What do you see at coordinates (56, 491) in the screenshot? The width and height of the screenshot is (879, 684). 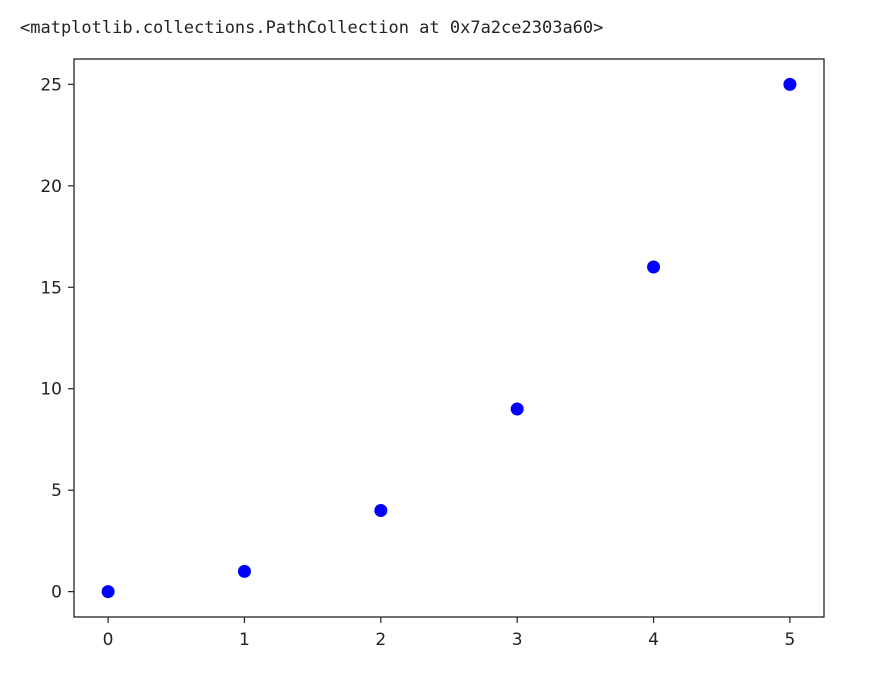 I see `y-tick-label: 5` at bounding box center [56, 491].